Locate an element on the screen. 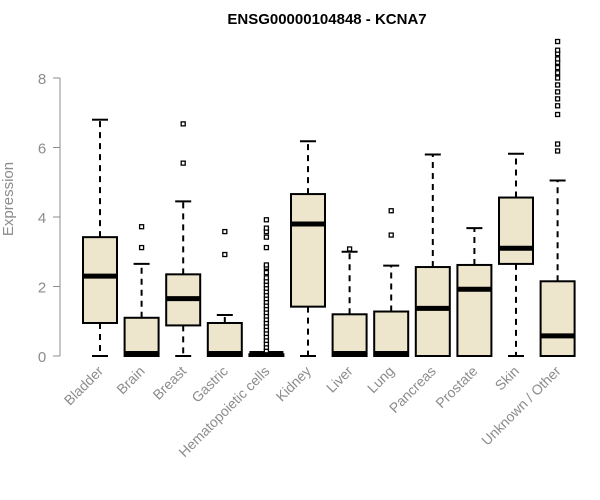 This screenshot has width=600, height=500. y-tick-label: 6 is located at coordinates (42, 149).